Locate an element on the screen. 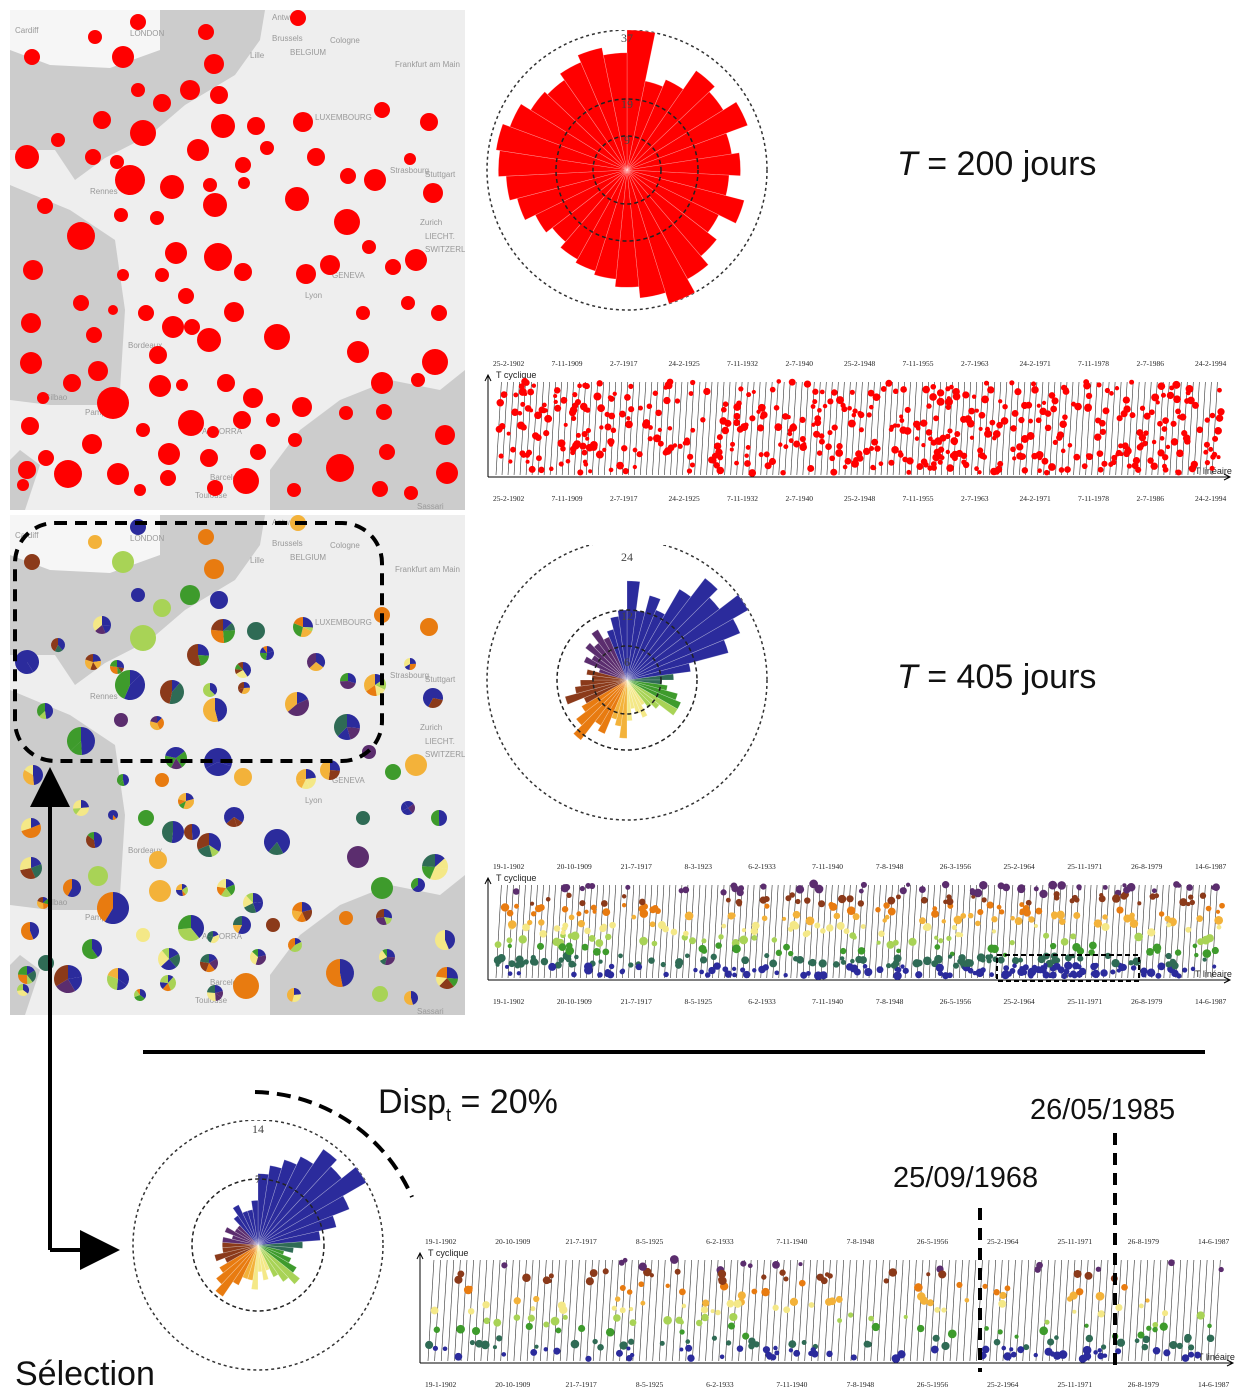  strip-bottom-tick: 8-5-1925 is located at coordinates (650, 1384).